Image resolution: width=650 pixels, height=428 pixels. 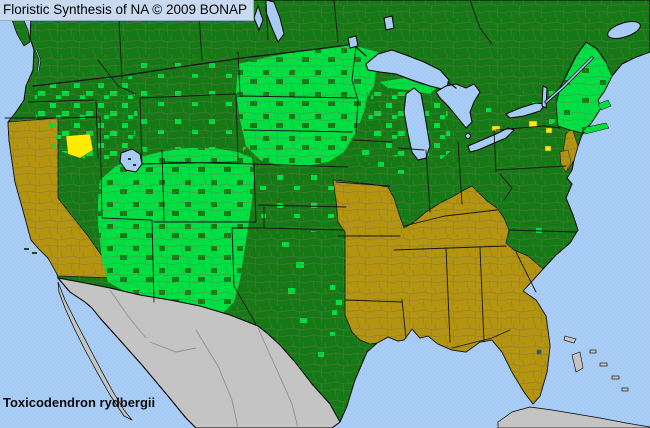 I want to click on pennsylvania-rare-county, so click(x=549, y=130).